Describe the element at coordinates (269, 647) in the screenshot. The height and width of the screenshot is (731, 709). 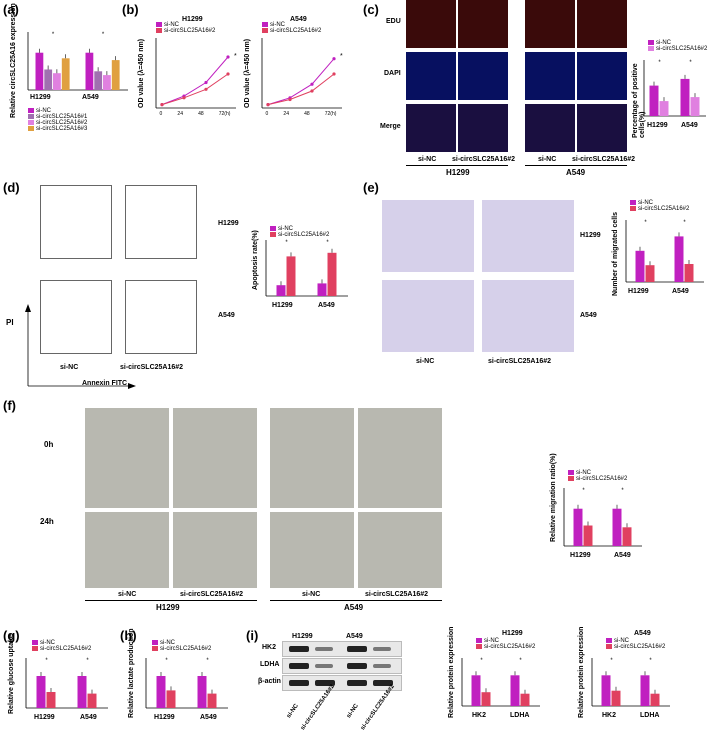
I see `i-blot-hk2: HK2` at that location.